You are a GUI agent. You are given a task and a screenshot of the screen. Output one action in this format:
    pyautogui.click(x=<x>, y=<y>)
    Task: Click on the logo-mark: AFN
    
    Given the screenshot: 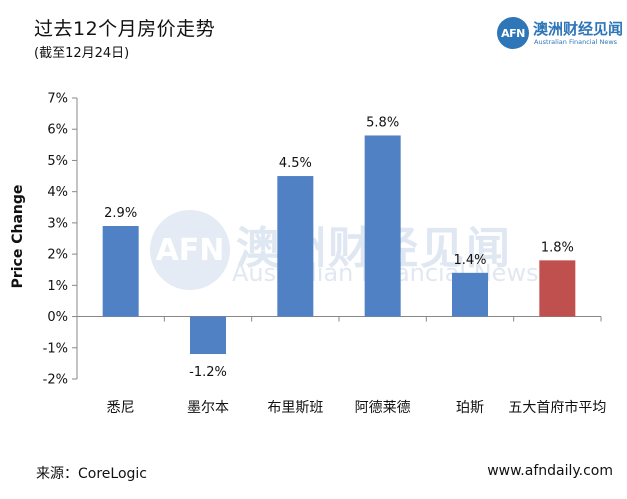 What is the action you would take?
    pyautogui.click(x=513, y=33)
    